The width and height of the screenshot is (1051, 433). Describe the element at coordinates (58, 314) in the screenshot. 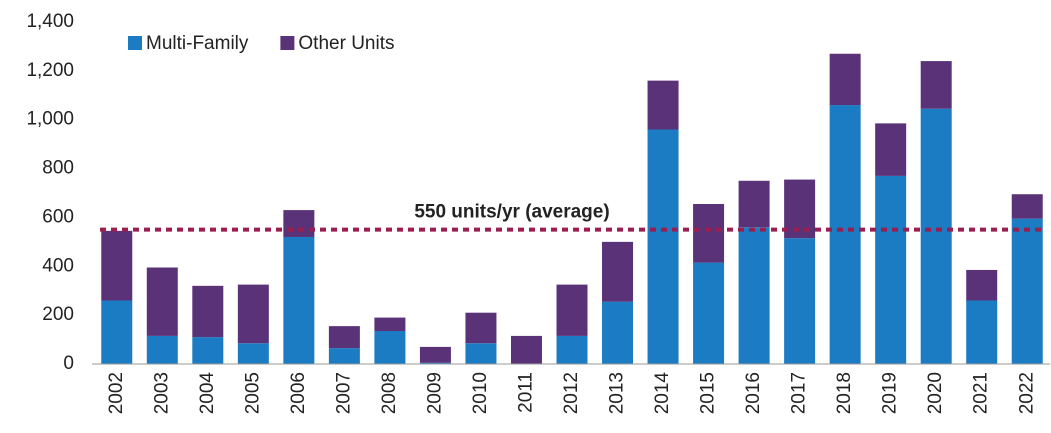

I see `y-tick-label: 200` at that location.